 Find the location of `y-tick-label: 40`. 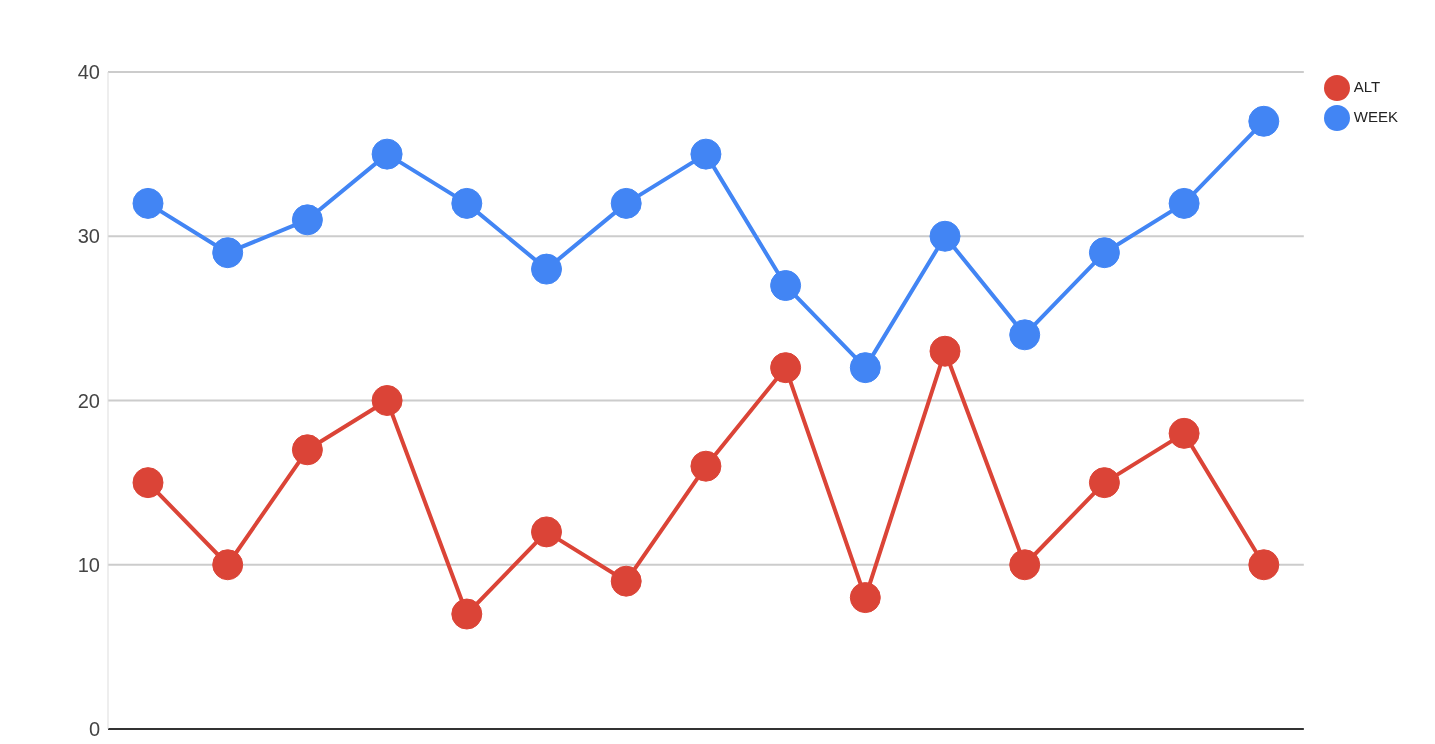

y-tick-label: 40 is located at coordinates (88, 72).